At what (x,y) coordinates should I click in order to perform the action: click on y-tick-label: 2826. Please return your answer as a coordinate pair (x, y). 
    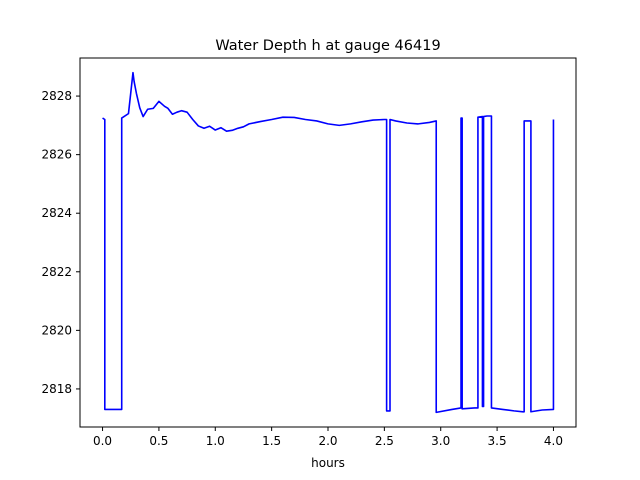
    Looking at the image, I should click on (56, 155).